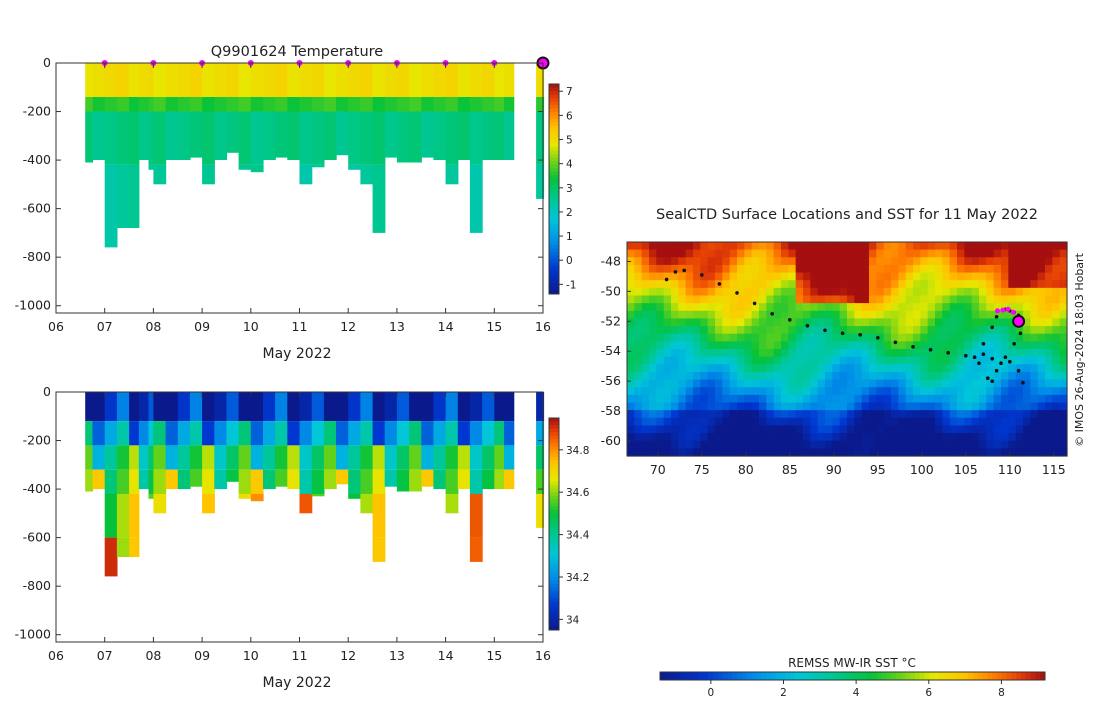 This screenshot has height=704, width=1100. Describe the element at coordinates (611, 320) in the screenshot. I see `lat-tick-label: -52` at that location.